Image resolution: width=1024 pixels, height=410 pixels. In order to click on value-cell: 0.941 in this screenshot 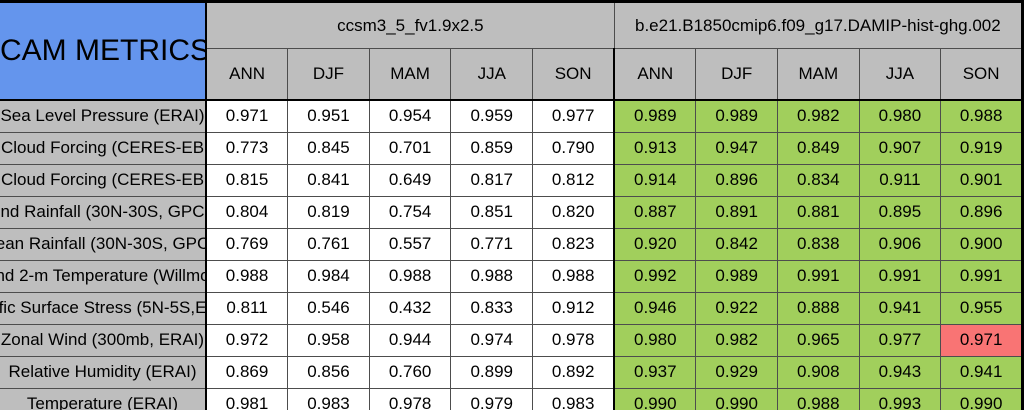, I will do `click(982, 372)`.